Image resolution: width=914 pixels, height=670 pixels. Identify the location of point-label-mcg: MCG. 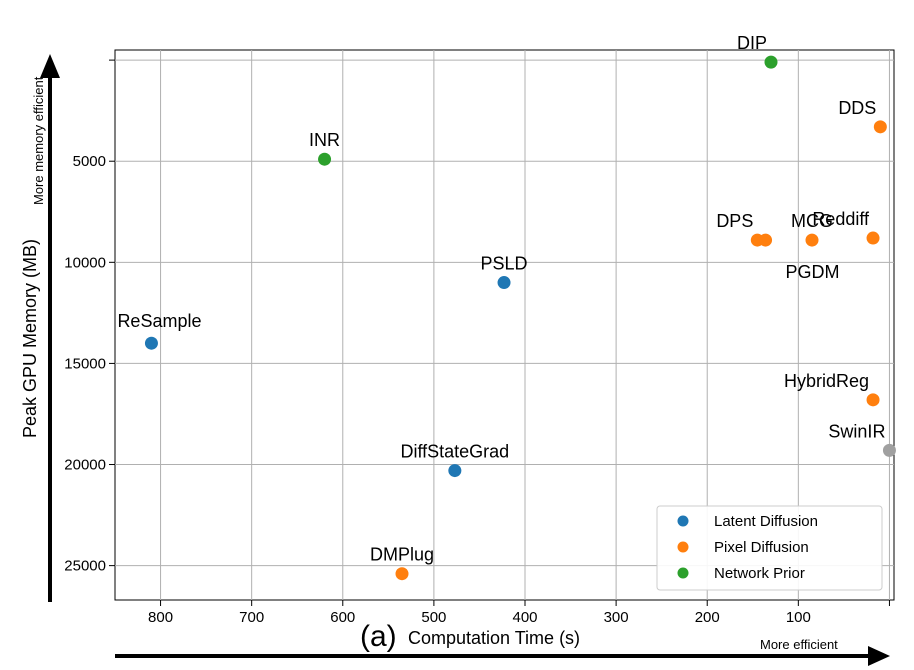
(812, 221).